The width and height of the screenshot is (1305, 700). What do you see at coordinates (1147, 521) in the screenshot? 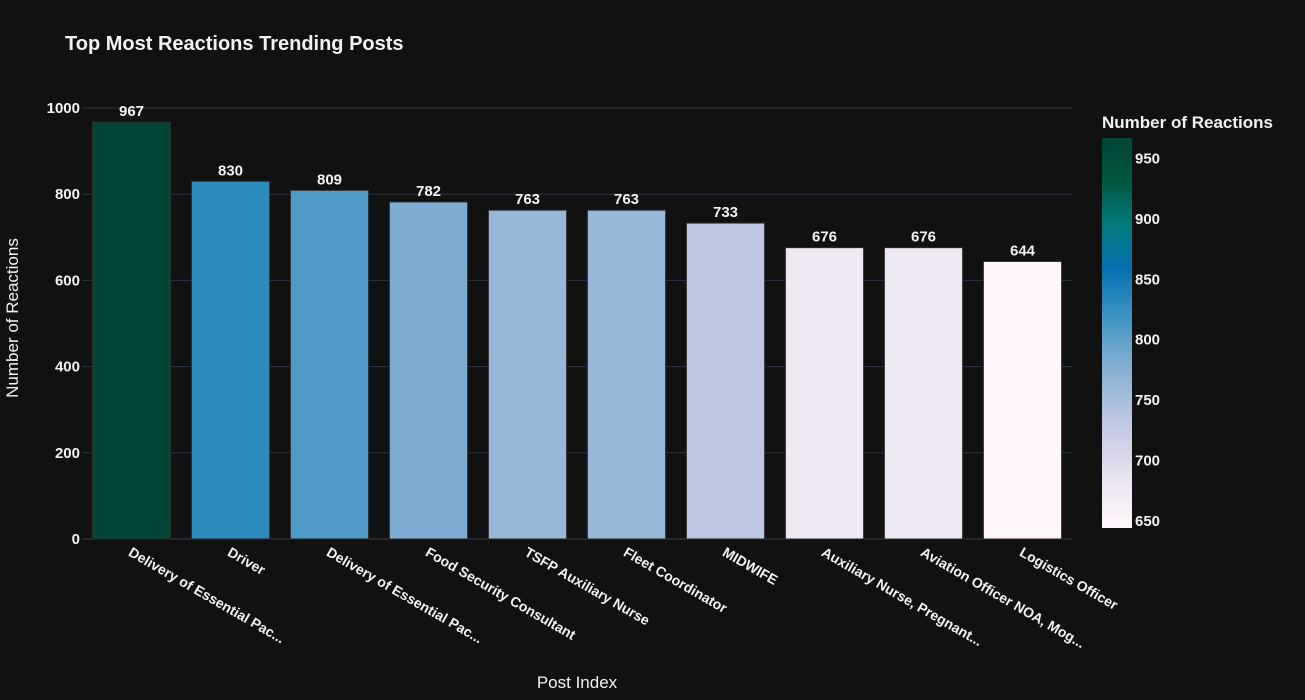
I see `colorbar-tick-label: 650` at bounding box center [1147, 521].